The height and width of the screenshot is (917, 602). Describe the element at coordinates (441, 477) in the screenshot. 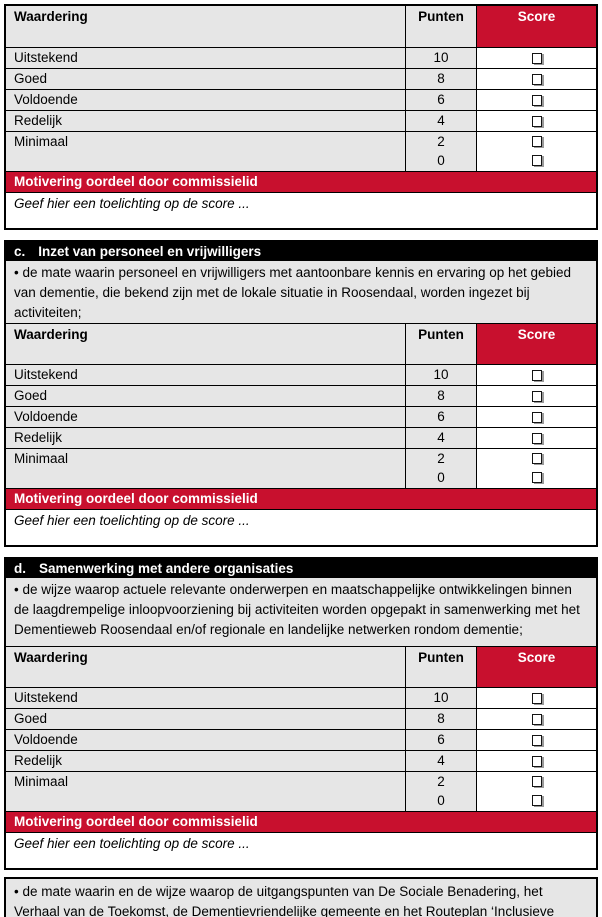

I see `points-value: 0` at that location.